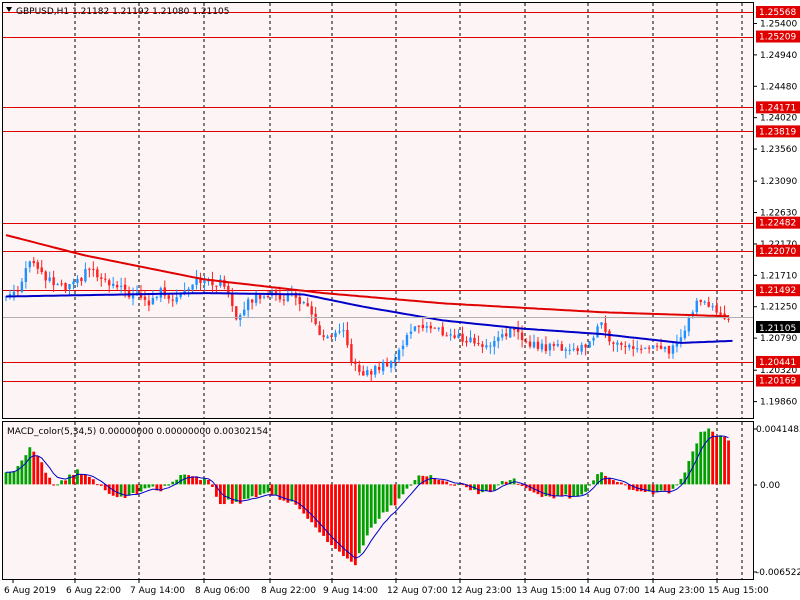 The height and width of the screenshot is (600, 800). What do you see at coordinates (778, 430) in the screenshot?
I see `macd-tick-label: 0.0041483` at bounding box center [778, 430].